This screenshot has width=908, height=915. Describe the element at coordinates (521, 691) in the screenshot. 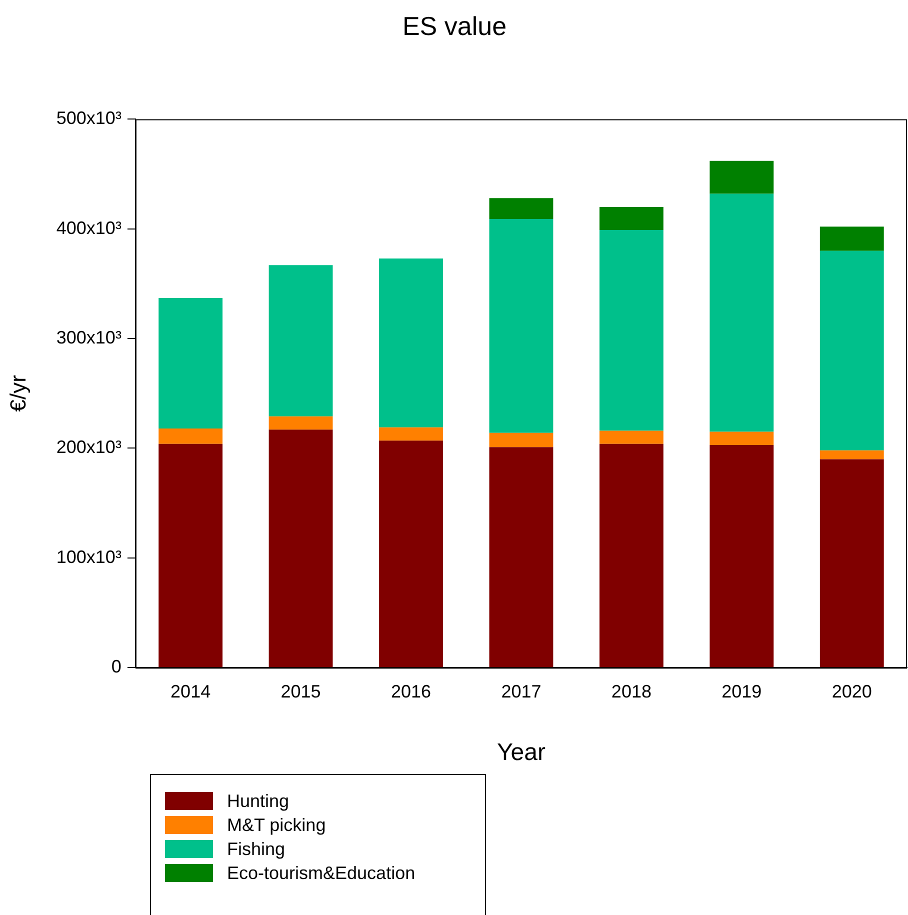

I see `x-tick-label: 2017` at that location.